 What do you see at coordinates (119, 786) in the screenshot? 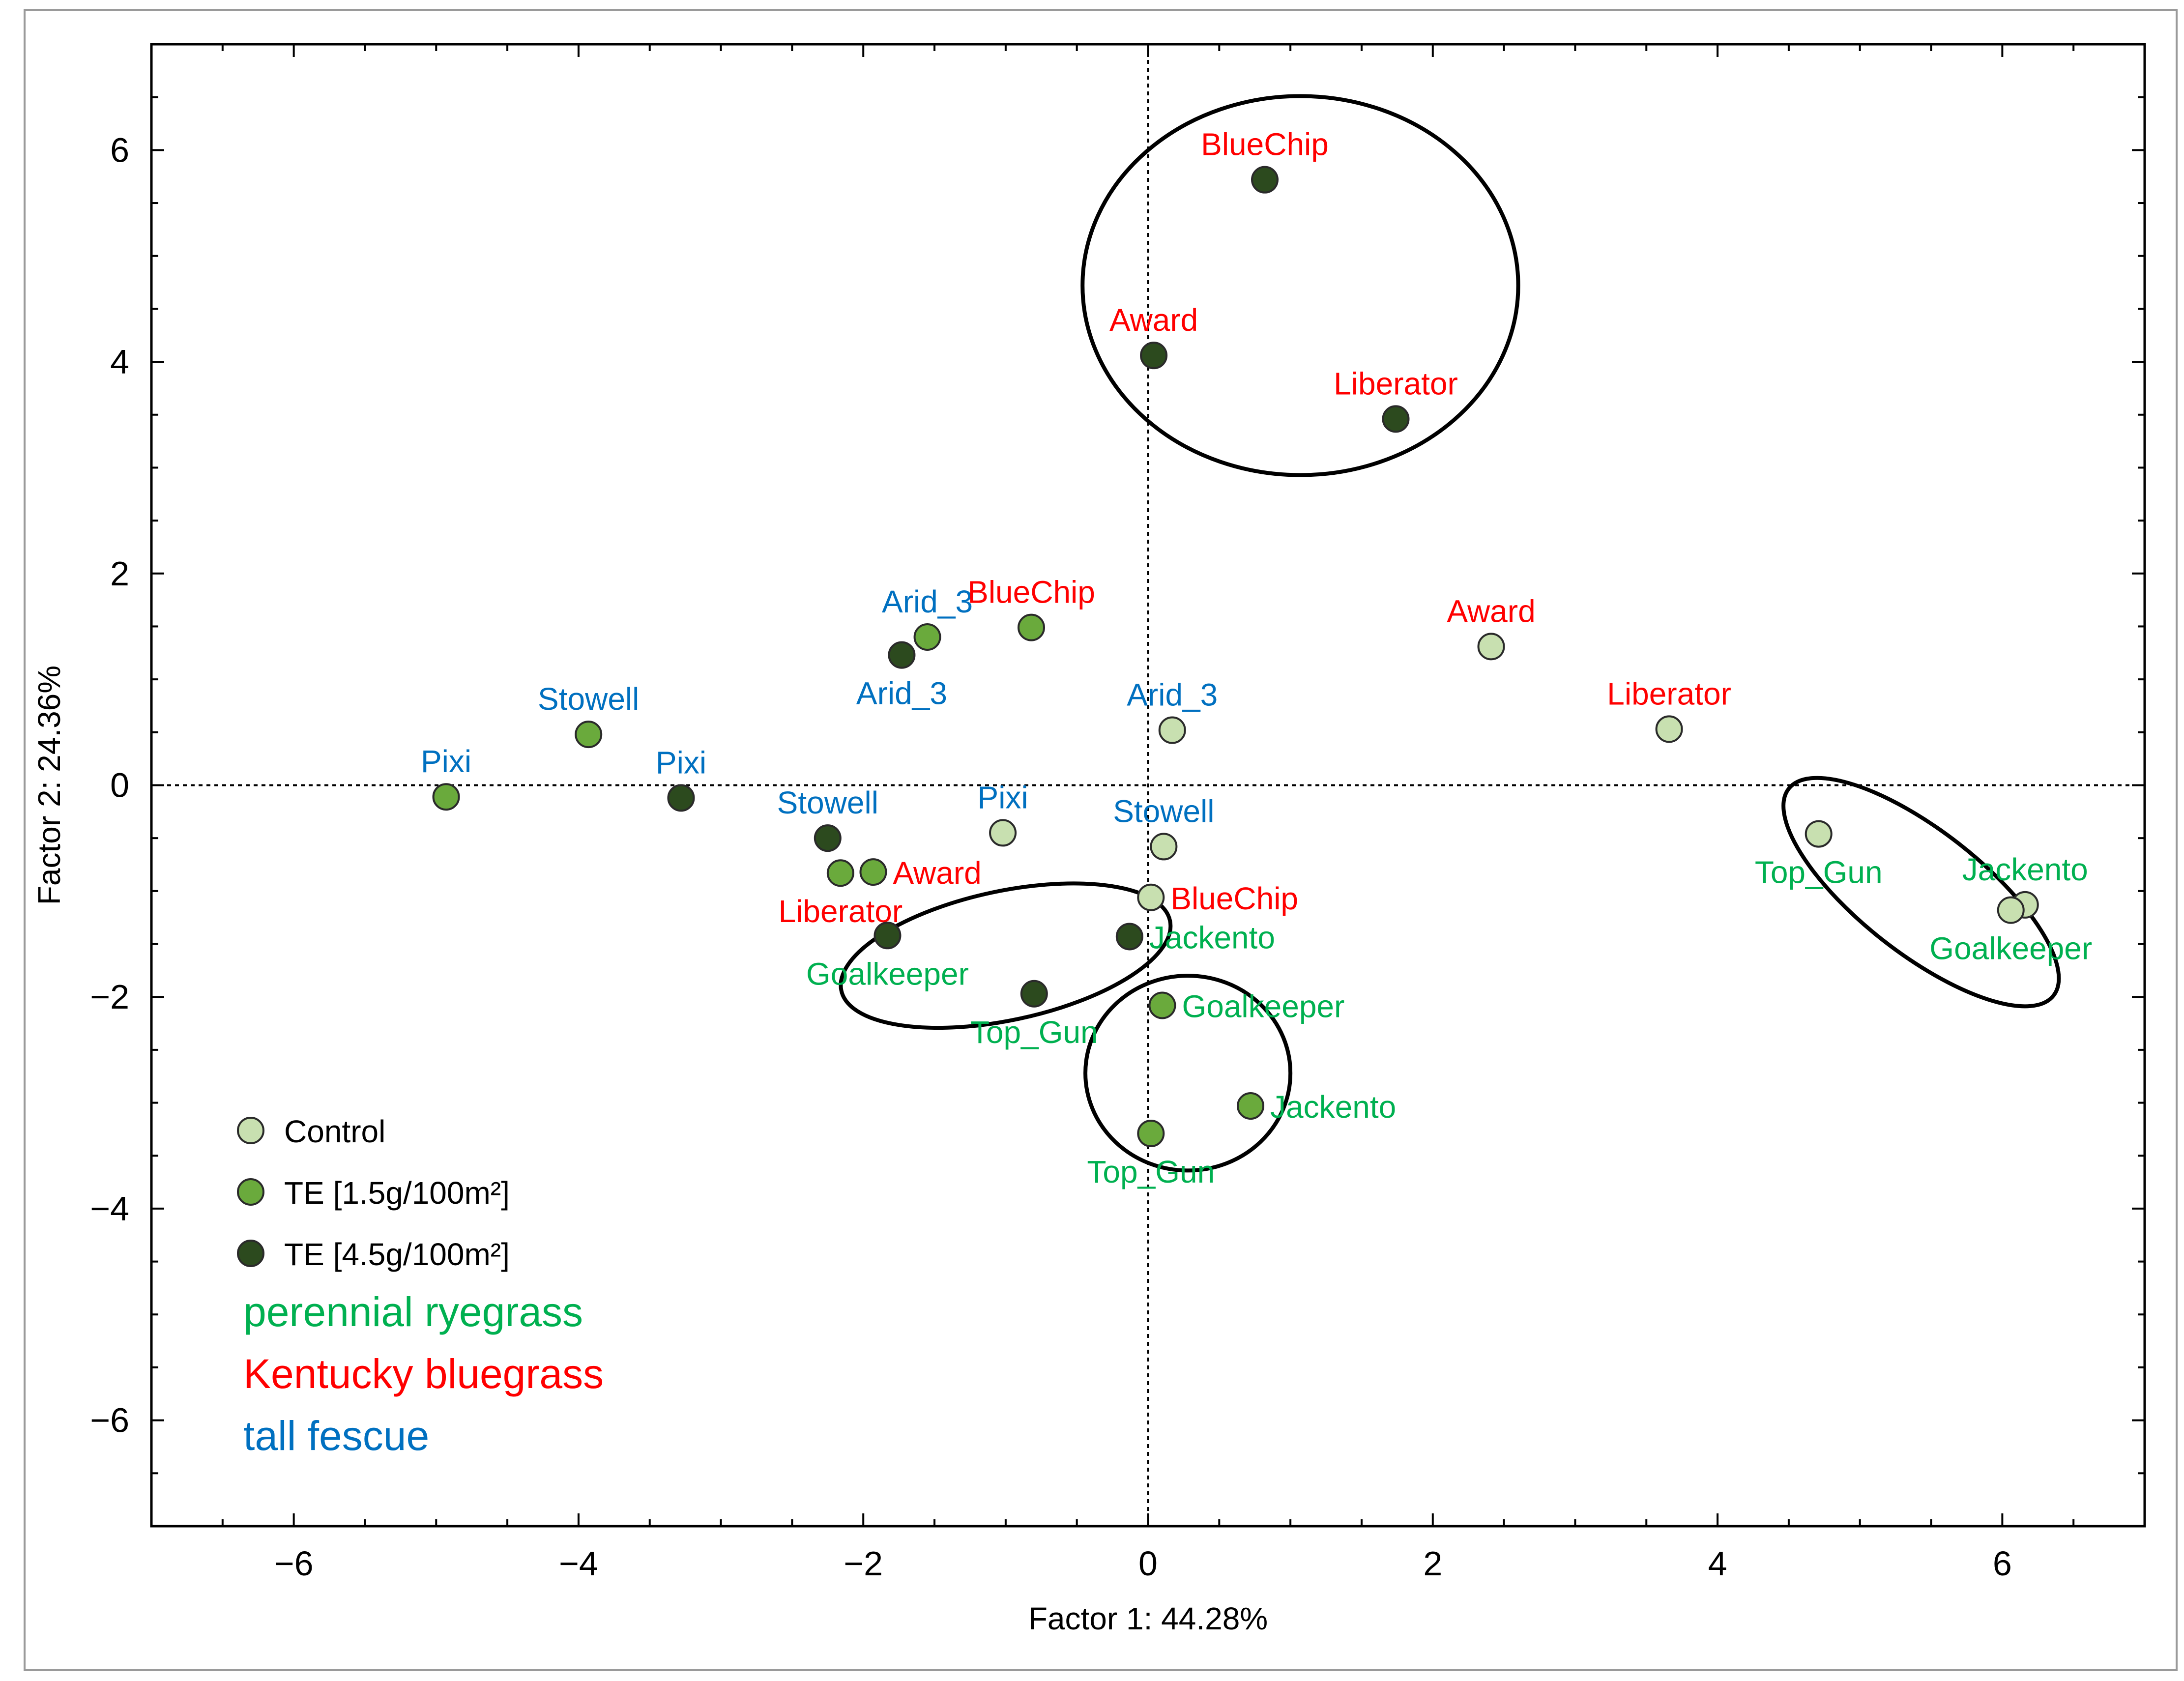
I see `y-tick-label: 0` at bounding box center [119, 786].